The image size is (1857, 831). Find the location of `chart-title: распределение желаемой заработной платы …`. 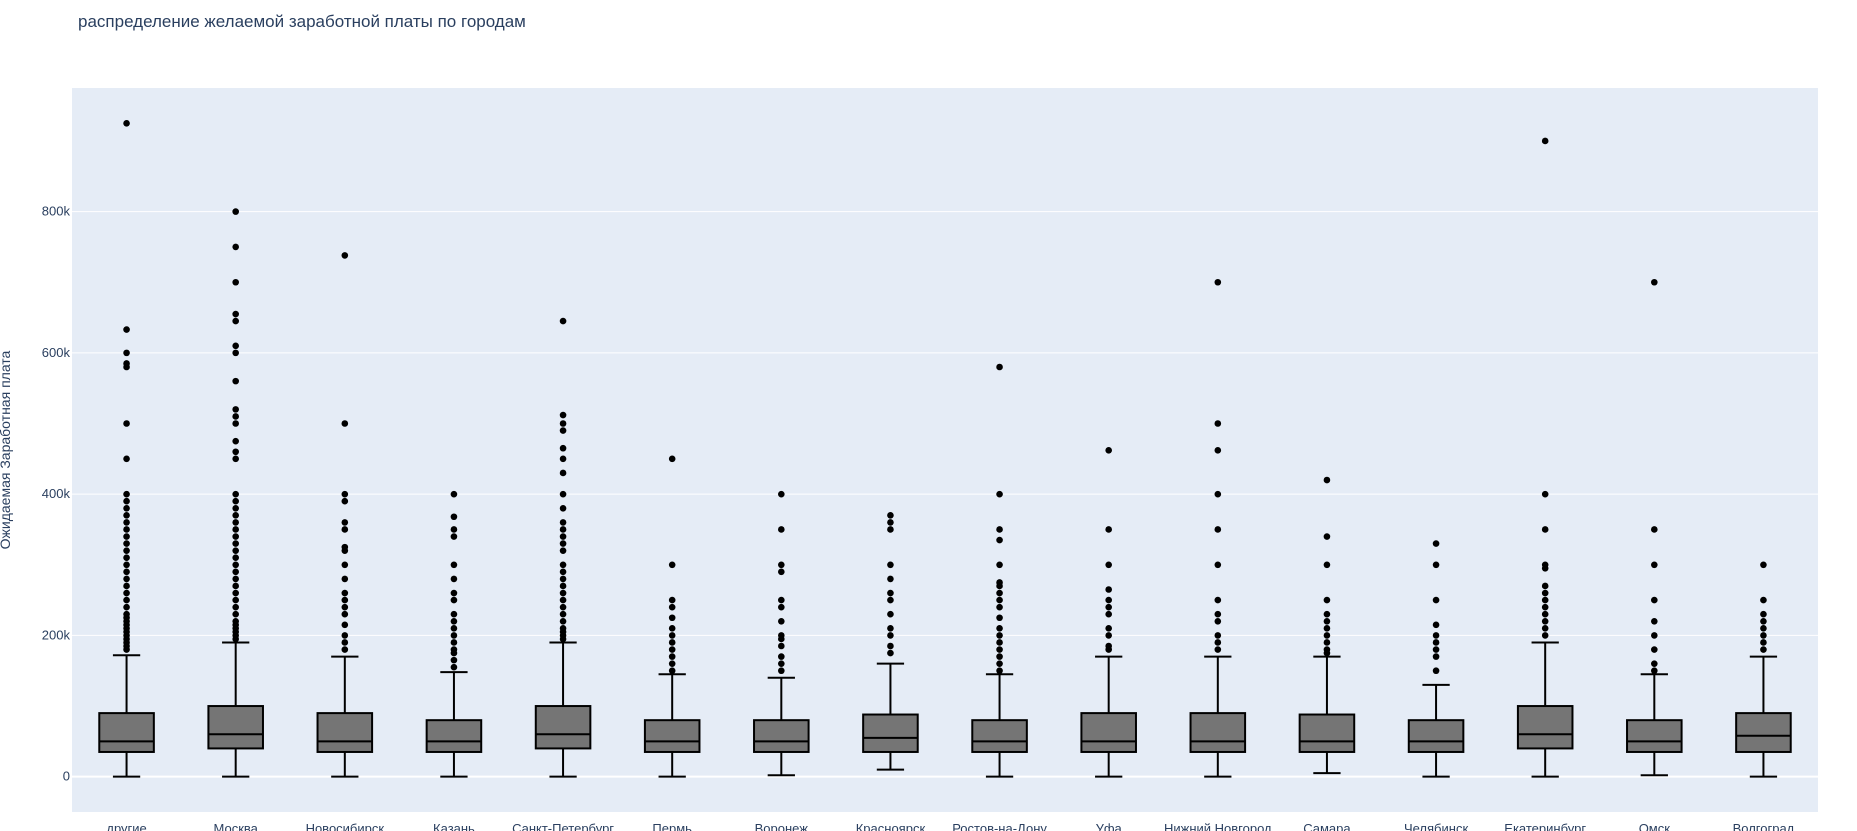

chart-title: распределение желаемой заработной платы … is located at coordinates (302, 21).